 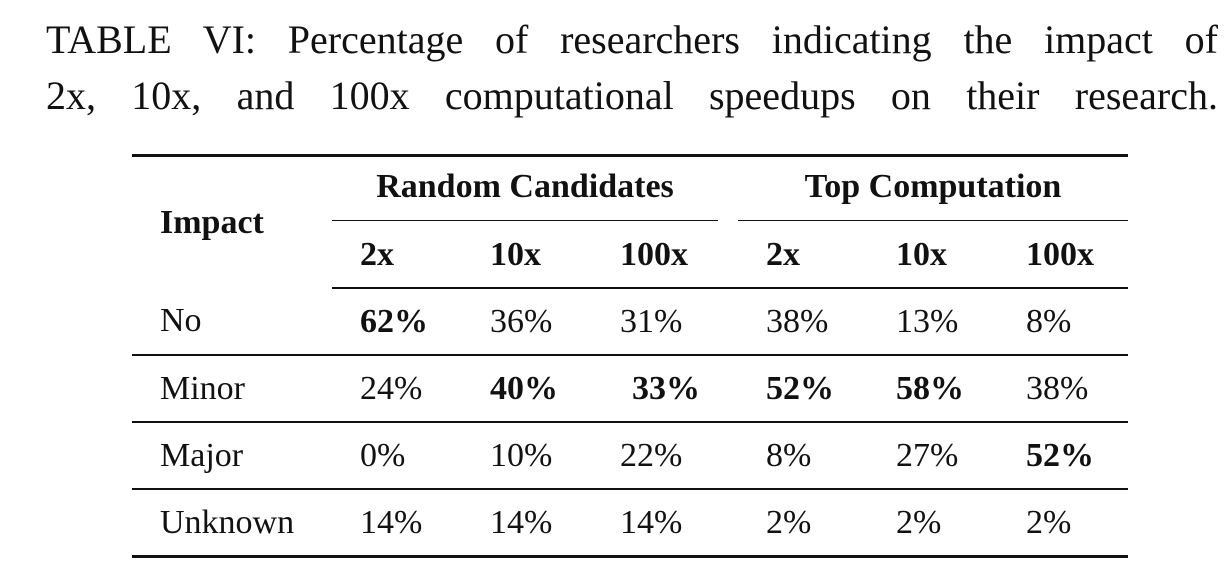 I want to click on group-rule-top: Top Computation, so click(x=933, y=190).